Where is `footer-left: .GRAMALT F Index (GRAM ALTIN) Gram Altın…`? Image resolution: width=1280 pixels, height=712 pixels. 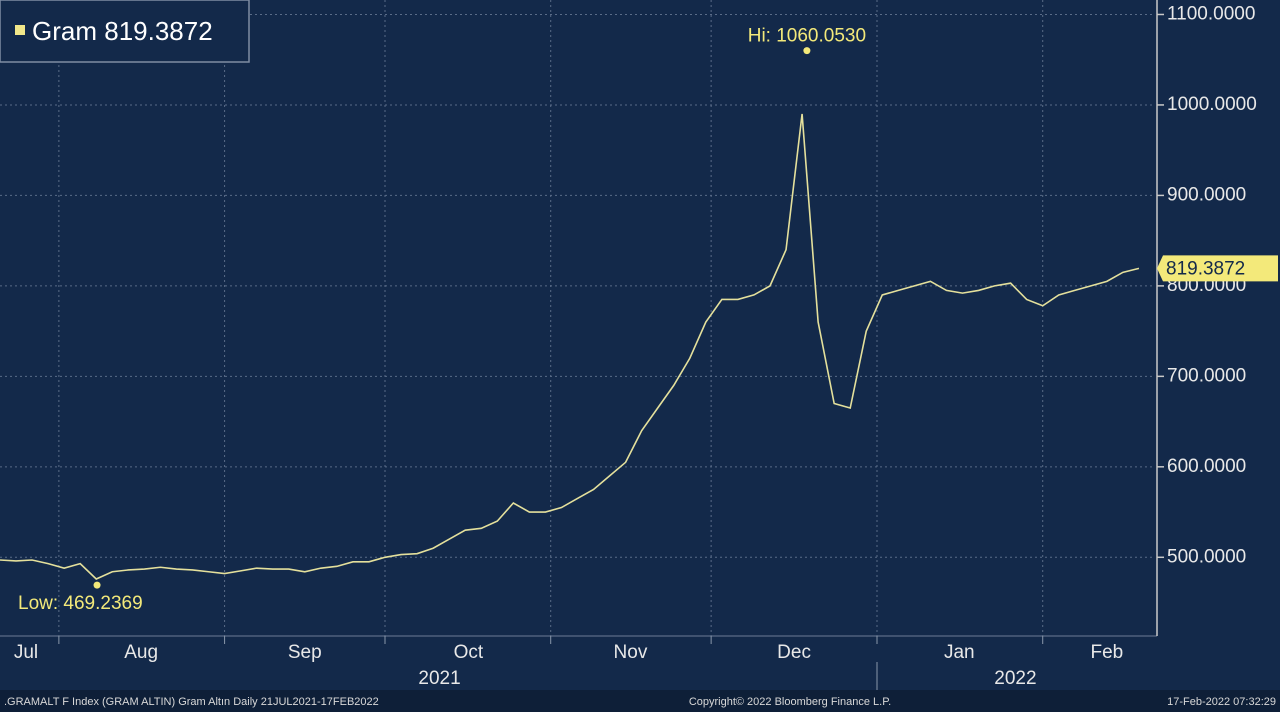
footer-left: .GRAMALT F Index (GRAM ALTIN) Gram Altın… is located at coordinates (191, 702).